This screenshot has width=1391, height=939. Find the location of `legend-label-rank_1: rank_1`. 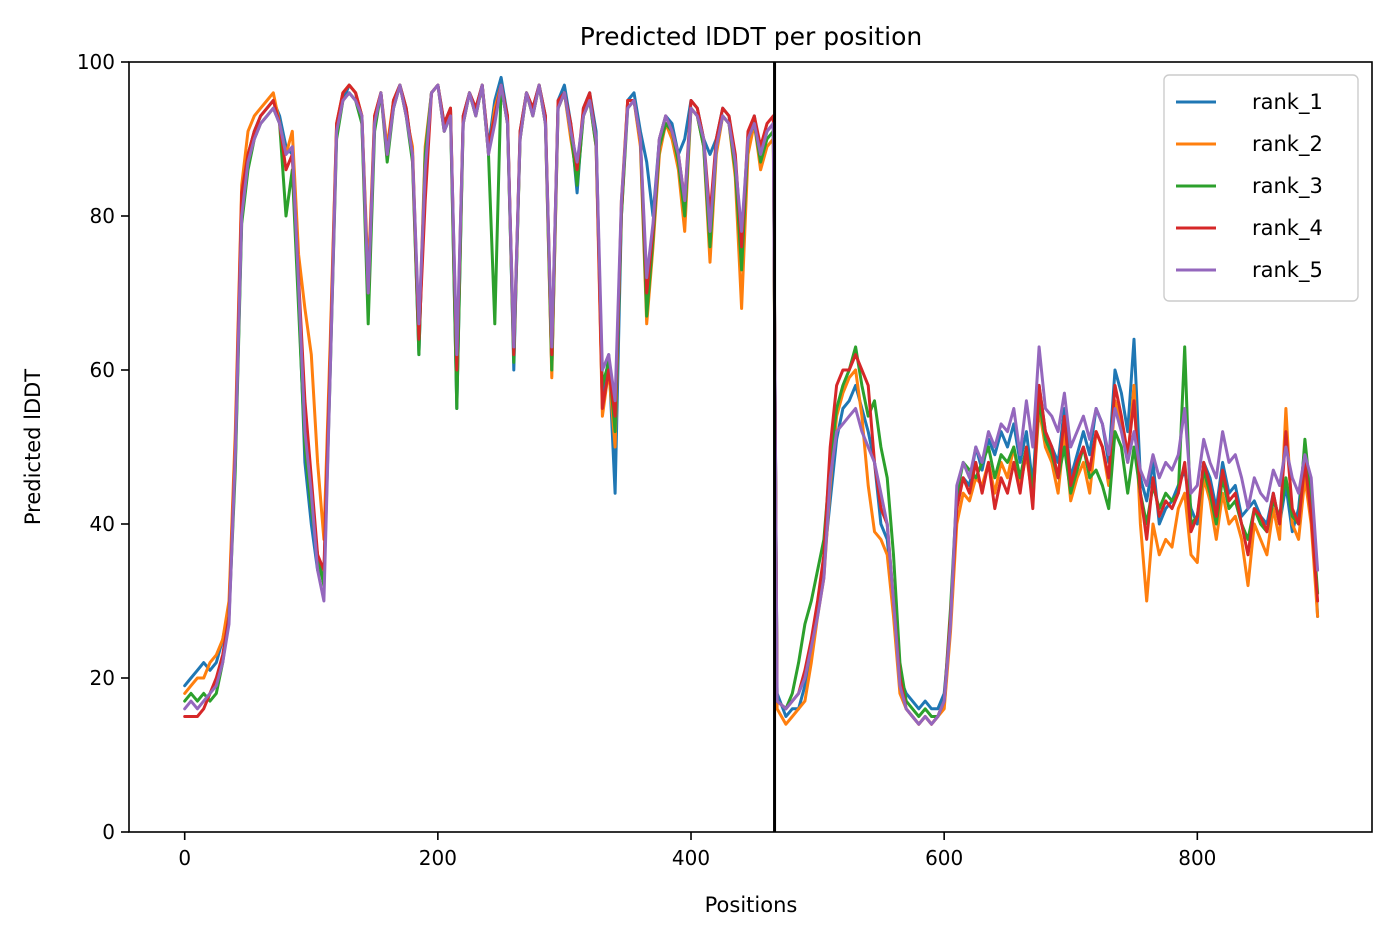

legend-label-rank_1: rank_1 is located at coordinates (1287, 102).